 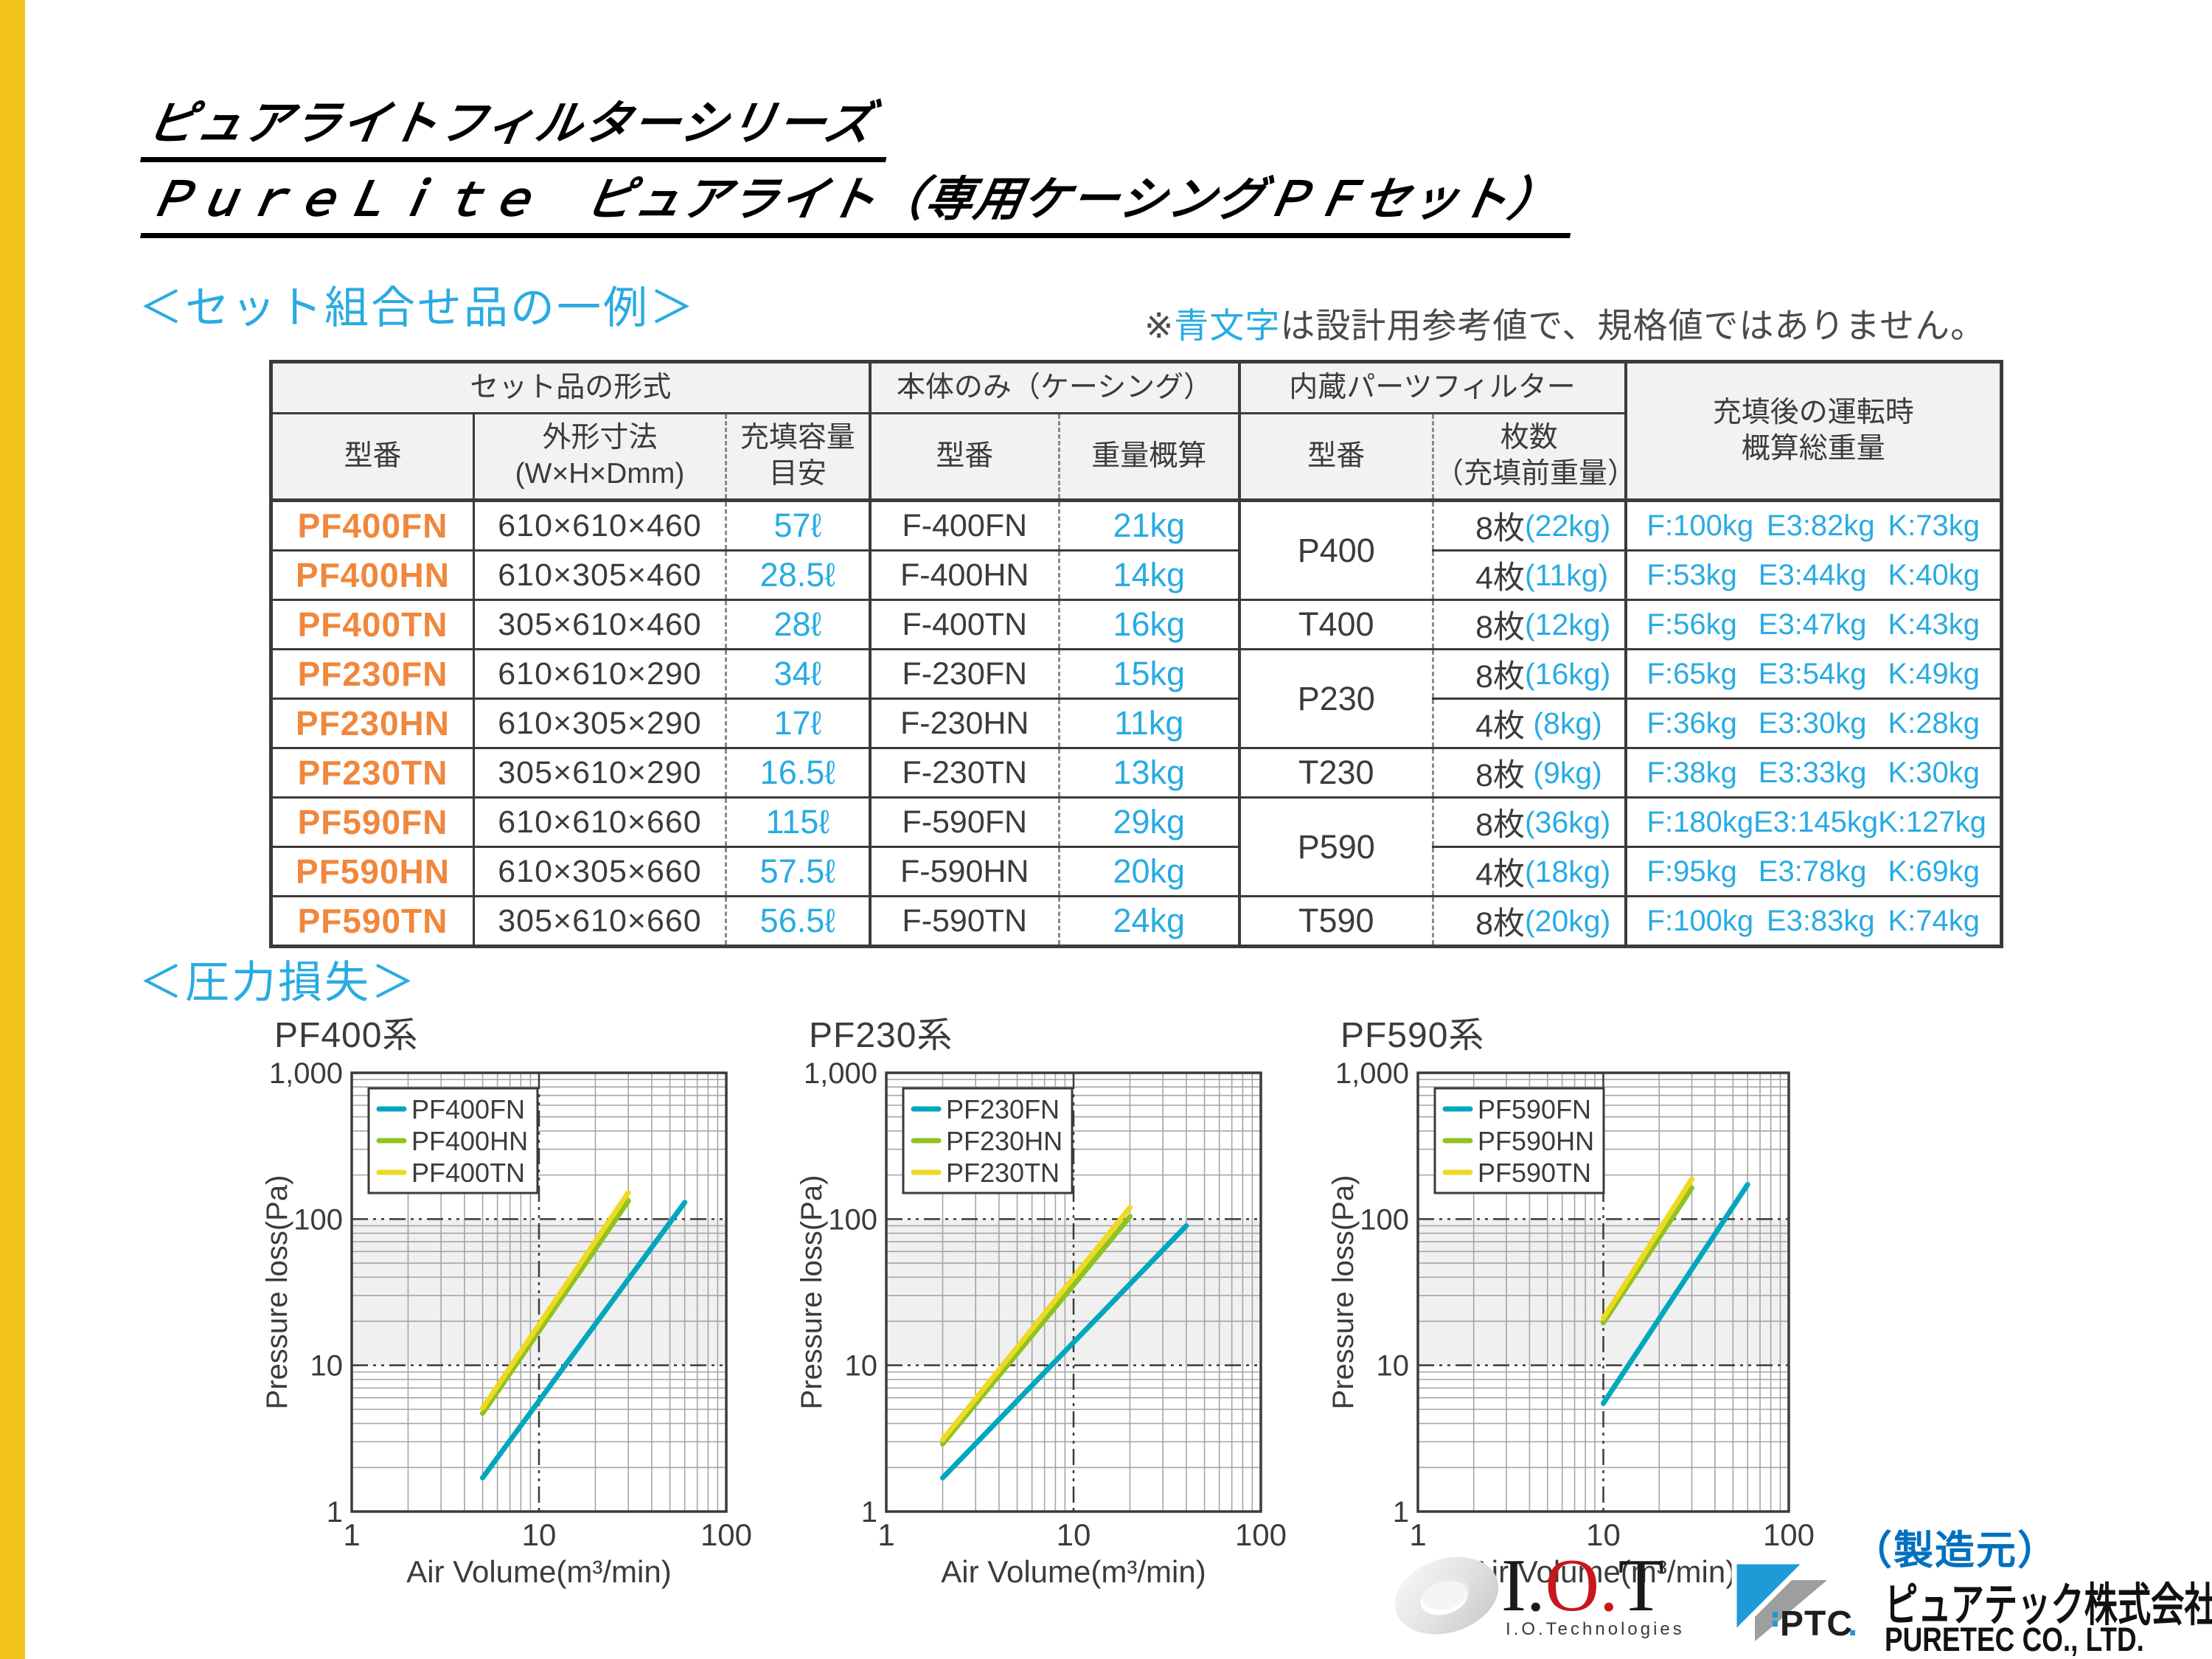 I want to click on cell-sheets: 8枚 (20kg), so click(x=1529, y=921).